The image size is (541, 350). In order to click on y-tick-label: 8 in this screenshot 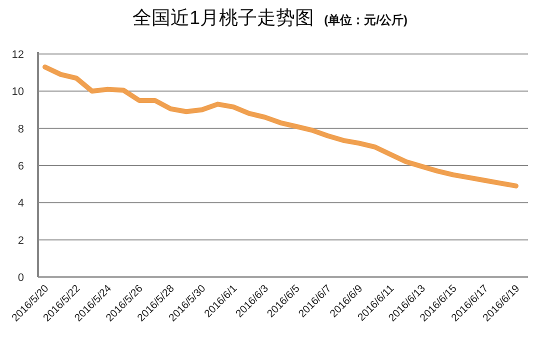, I will do `click(21, 129)`.